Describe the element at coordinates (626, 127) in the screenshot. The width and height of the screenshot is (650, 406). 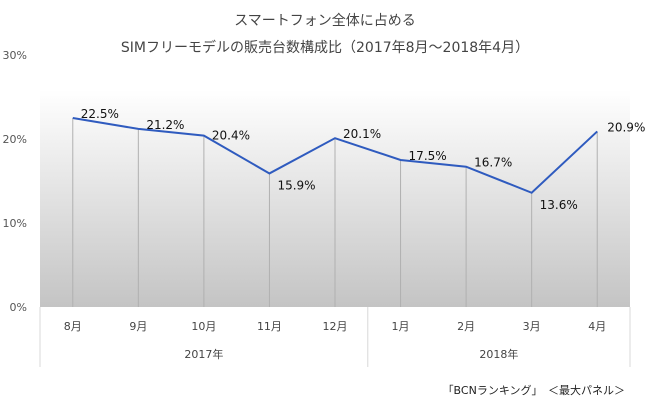
I see `data-label: 20.9%` at that location.